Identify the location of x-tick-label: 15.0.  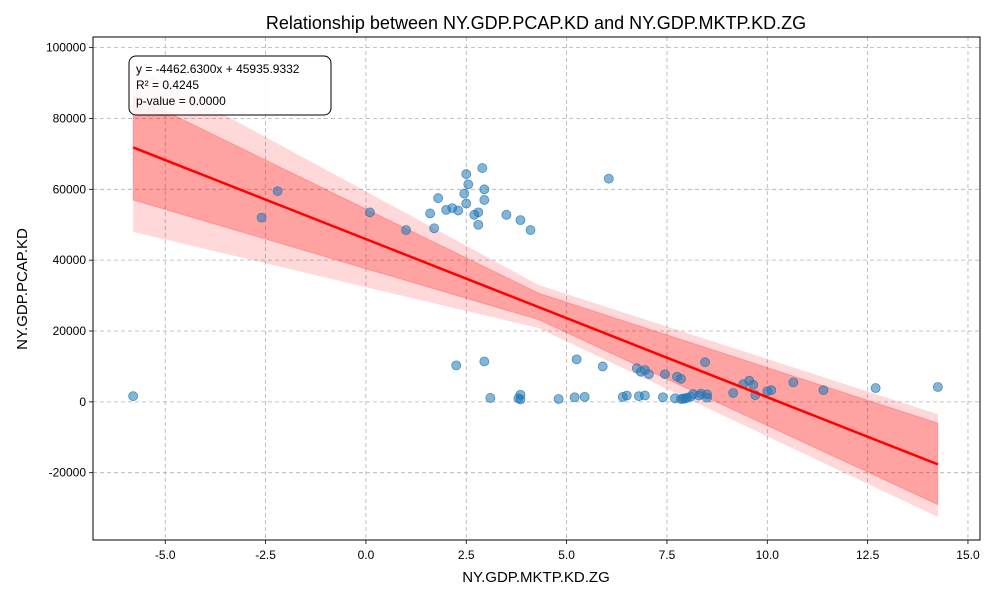
(968, 555).